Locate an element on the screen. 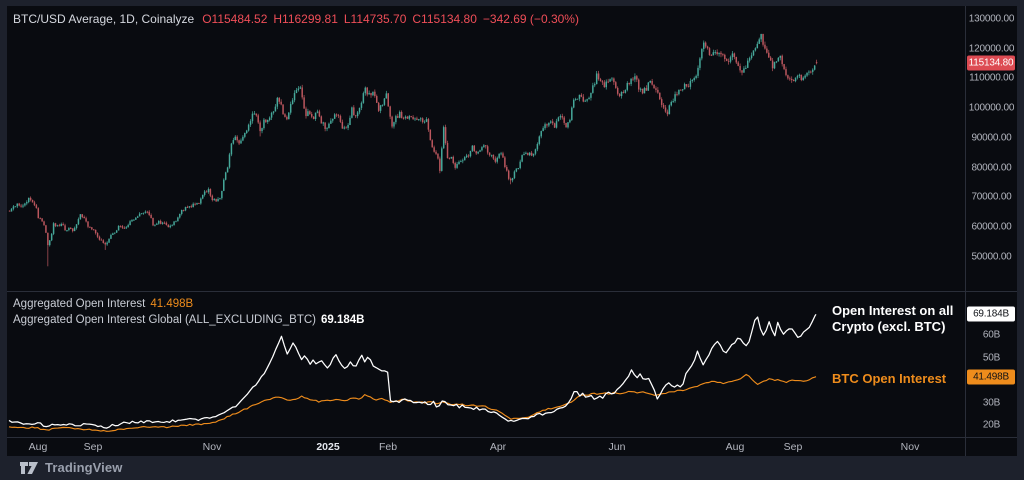  tradingview-brand-text: TradingView is located at coordinates (84, 467).